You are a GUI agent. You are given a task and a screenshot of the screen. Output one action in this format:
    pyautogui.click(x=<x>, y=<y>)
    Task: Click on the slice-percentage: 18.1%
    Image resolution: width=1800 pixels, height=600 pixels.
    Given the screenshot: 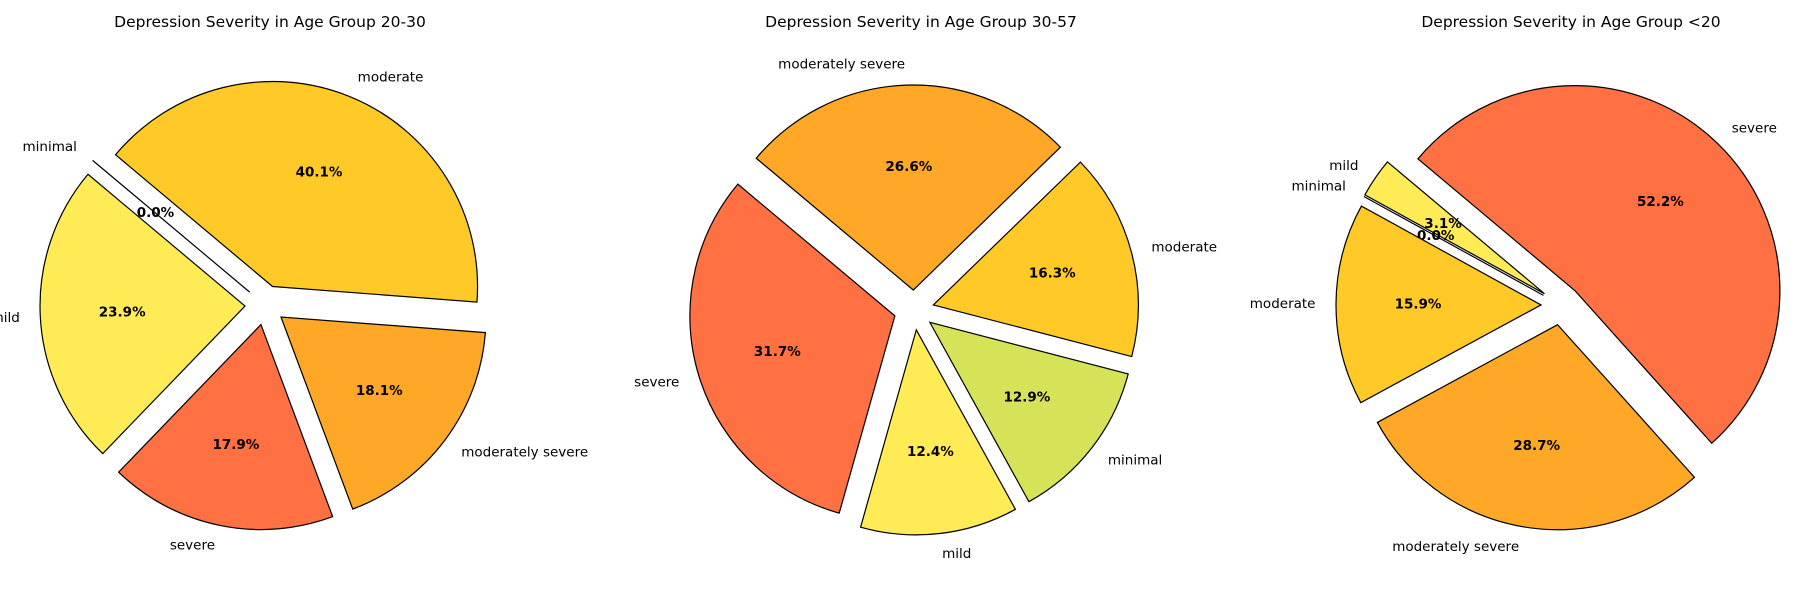 What is the action you would take?
    pyautogui.click(x=379, y=391)
    